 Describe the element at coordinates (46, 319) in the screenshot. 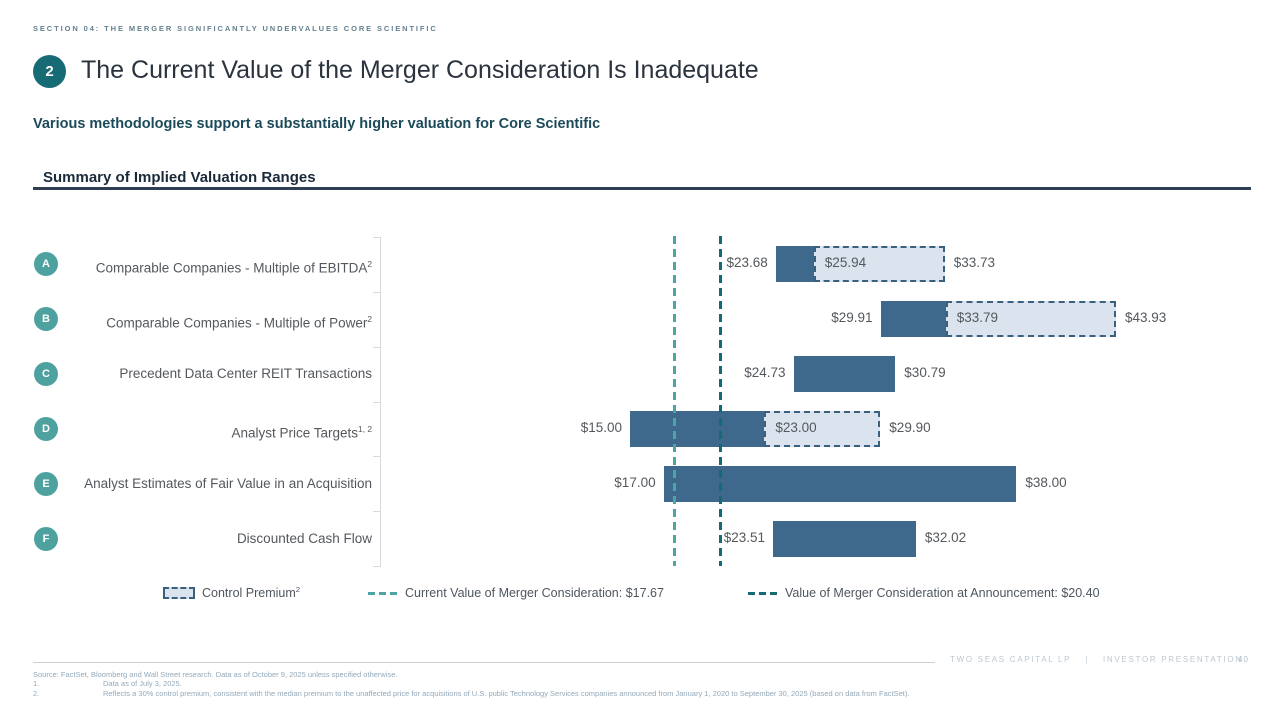

I see `row-badge-b: B` at that location.